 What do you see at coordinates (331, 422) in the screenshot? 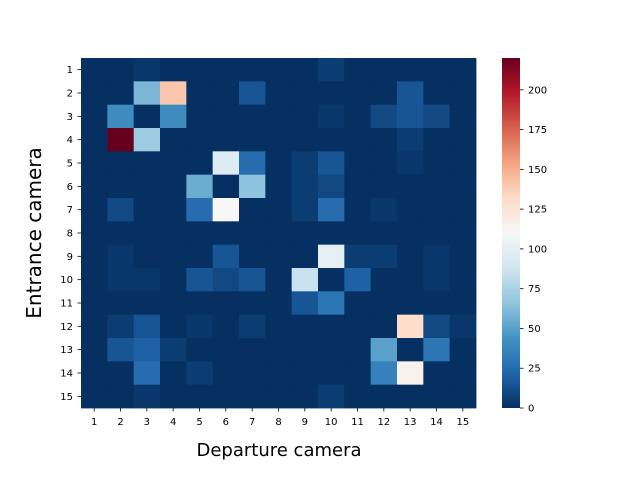
I see `x-tick-label: 10` at bounding box center [331, 422].